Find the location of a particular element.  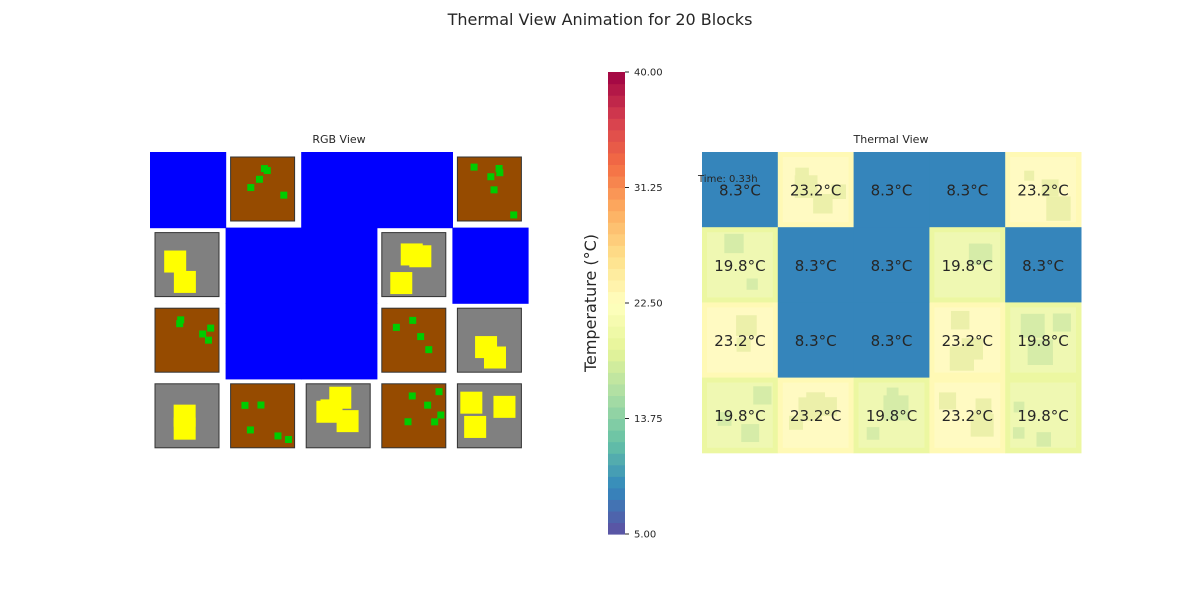

thermal-view-title: Thermal View is located at coordinates (891, 139).